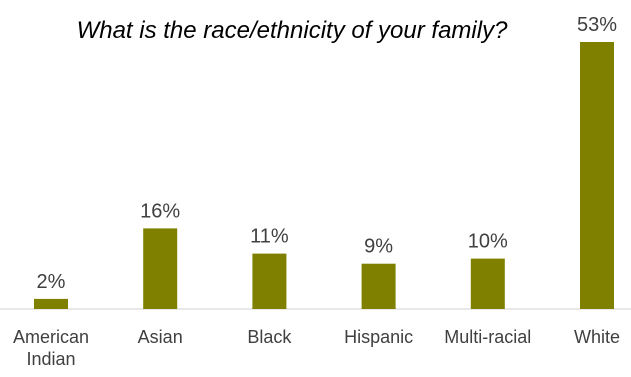 Image resolution: width=631 pixels, height=377 pixels. Describe the element at coordinates (51, 348) in the screenshot. I see `category-label-american-indian: American Indian` at that location.